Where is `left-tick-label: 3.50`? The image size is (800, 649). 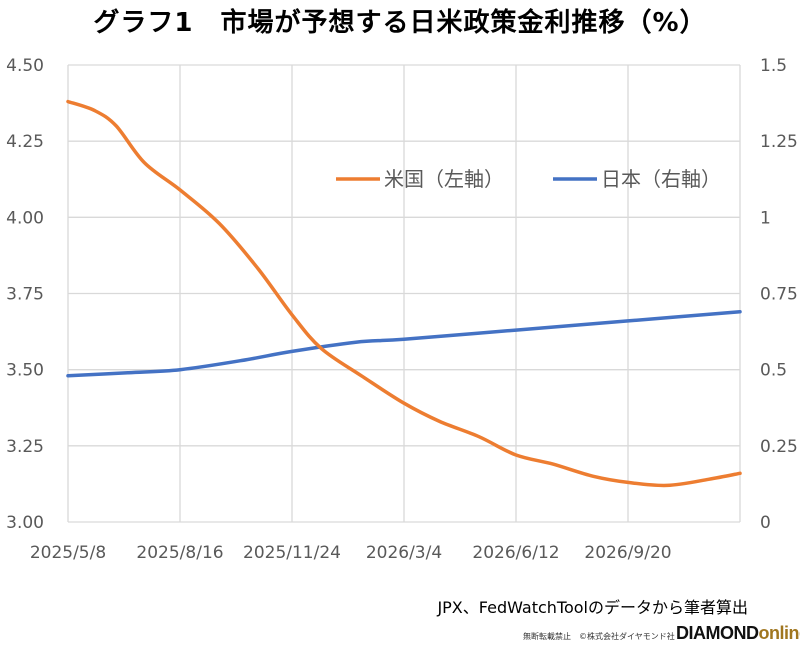
left-tick-label: 3.50 is located at coordinates (25, 371).